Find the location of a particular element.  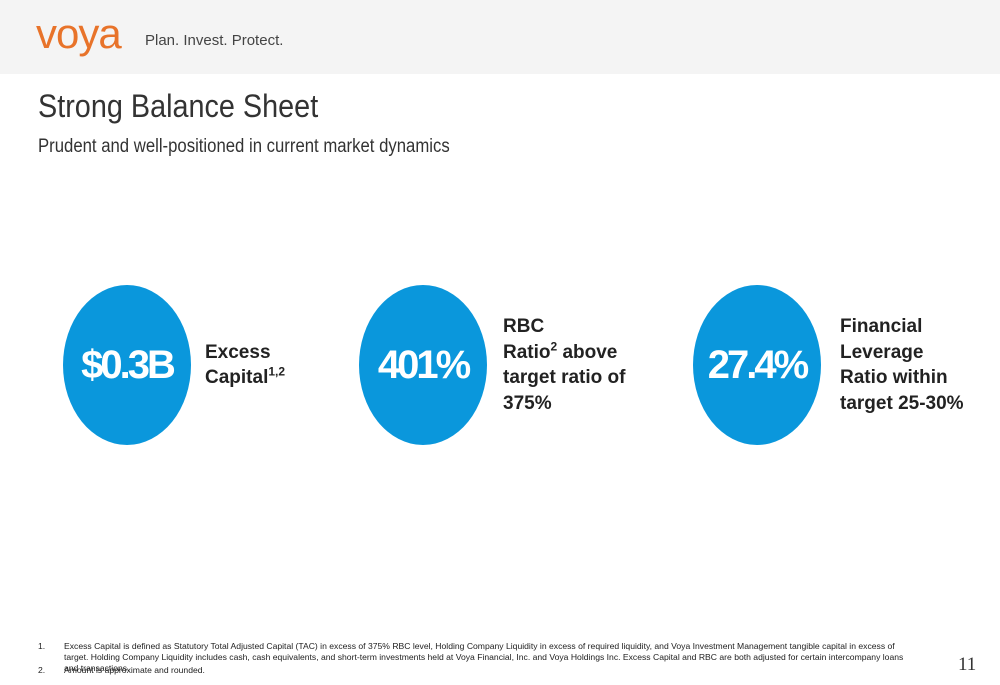

description-line: target 25-30% is located at coordinates (902, 404).